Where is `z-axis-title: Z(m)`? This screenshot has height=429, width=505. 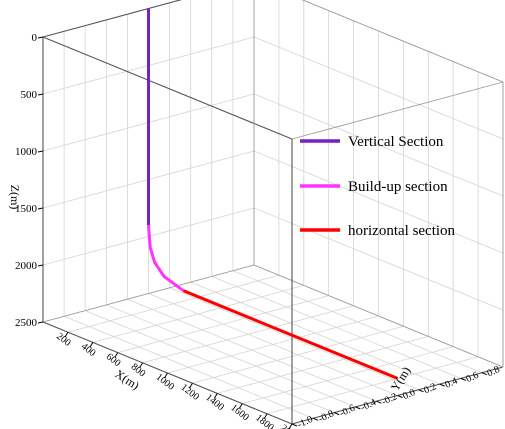 z-axis-title: Z(m) is located at coordinates (15, 197).